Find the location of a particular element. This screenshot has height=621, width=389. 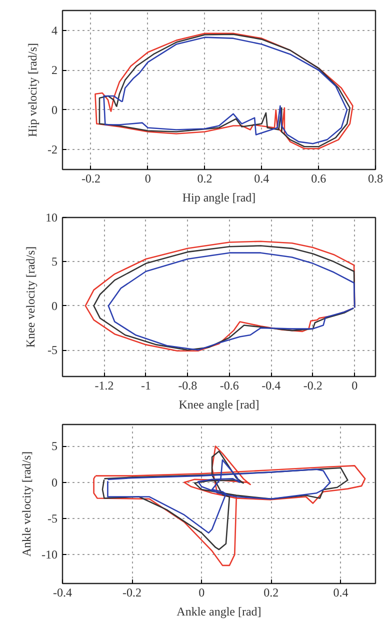

x-tick-label: 0.8 is located at coordinates (375, 179).